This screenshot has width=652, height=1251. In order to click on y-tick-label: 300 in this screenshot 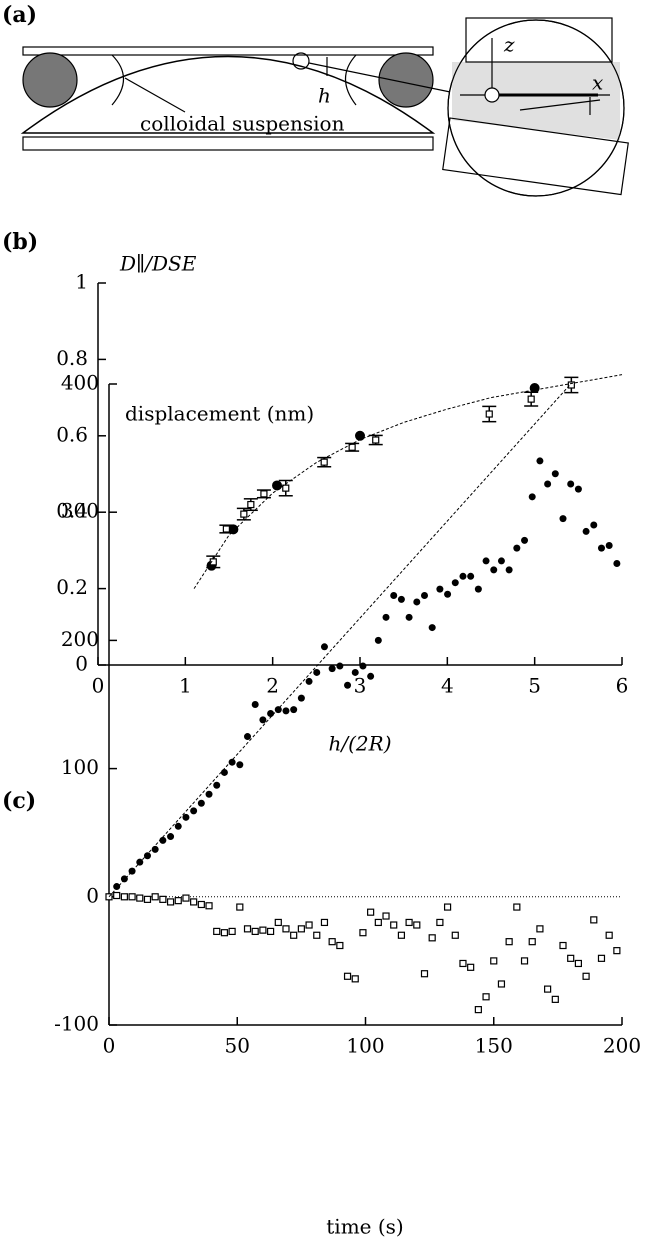, I will do `click(80, 511)`.